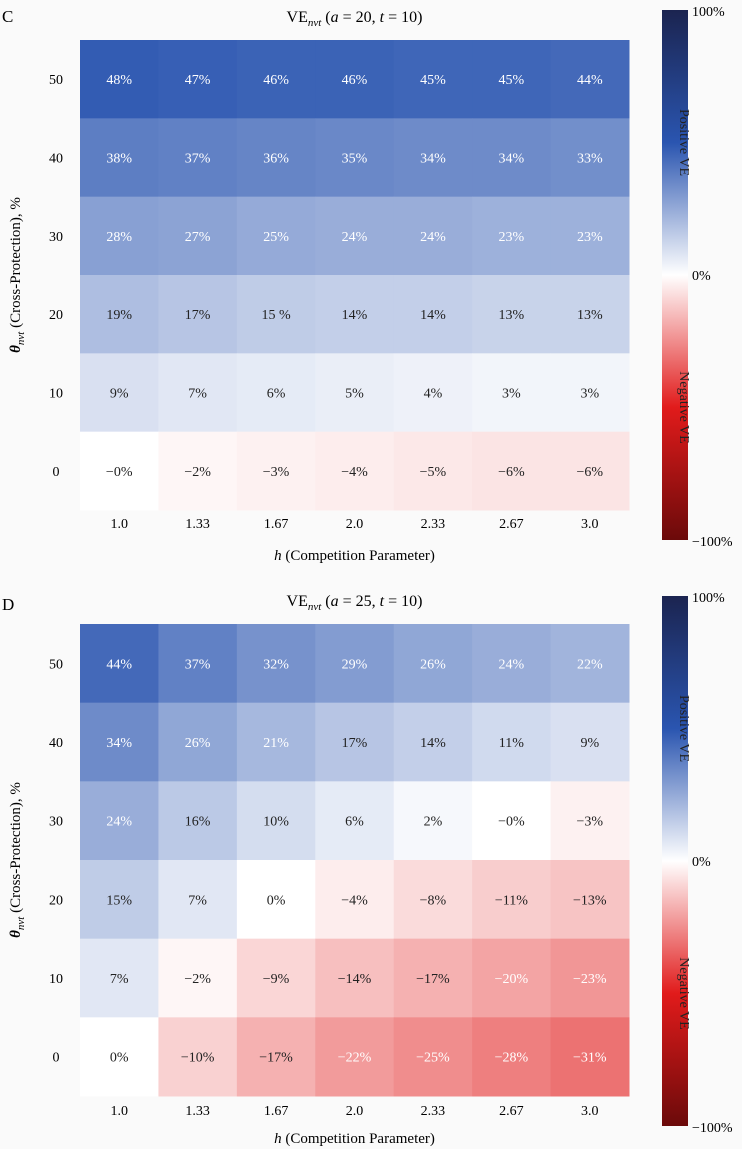 This screenshot has height=1149, width=742. What do you see at coordinates (56, 743) in the screenshot?
I see `panel-d-y-tick: 40` at bounding box center [56, 743].